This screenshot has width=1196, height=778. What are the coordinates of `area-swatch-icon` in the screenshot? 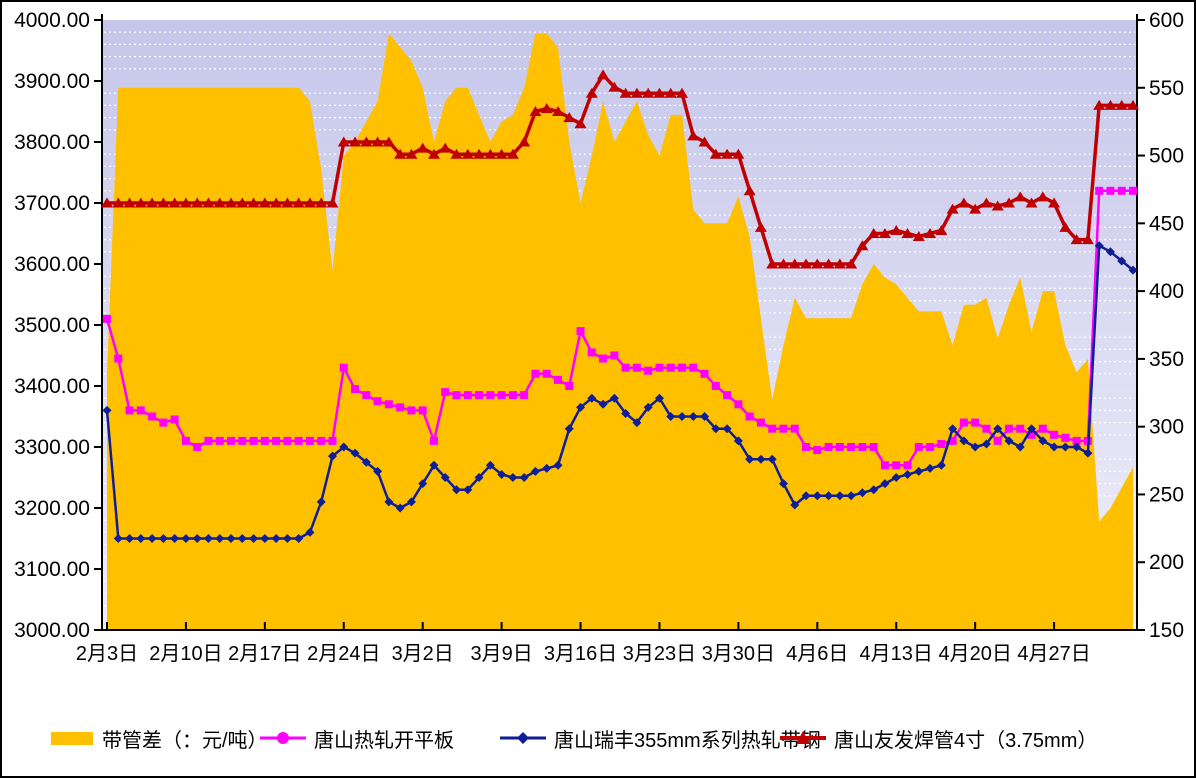 It's located at (72, 738).